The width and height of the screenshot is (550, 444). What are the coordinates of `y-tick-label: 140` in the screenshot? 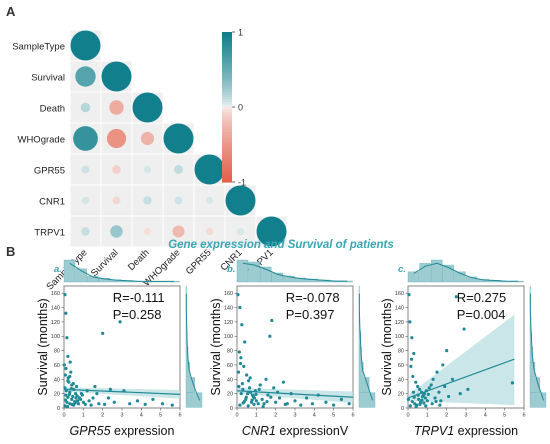 It's located at (399, 309).